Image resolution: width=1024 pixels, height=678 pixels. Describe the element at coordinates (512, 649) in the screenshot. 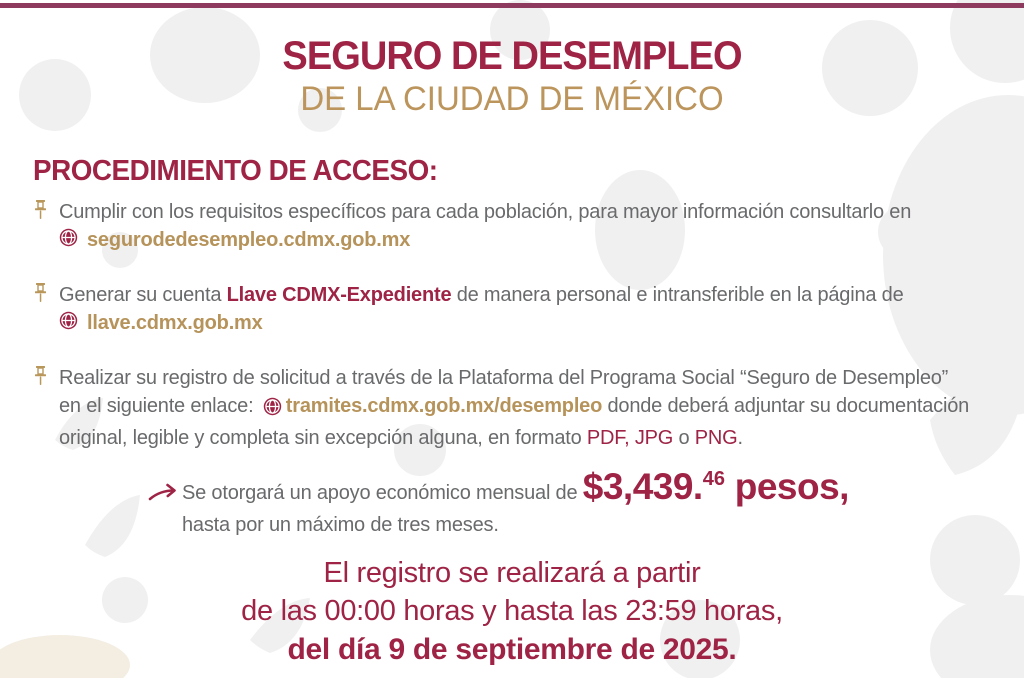

I see `registration-line-3: del día 9 de septiembre de 2025.` at that location.